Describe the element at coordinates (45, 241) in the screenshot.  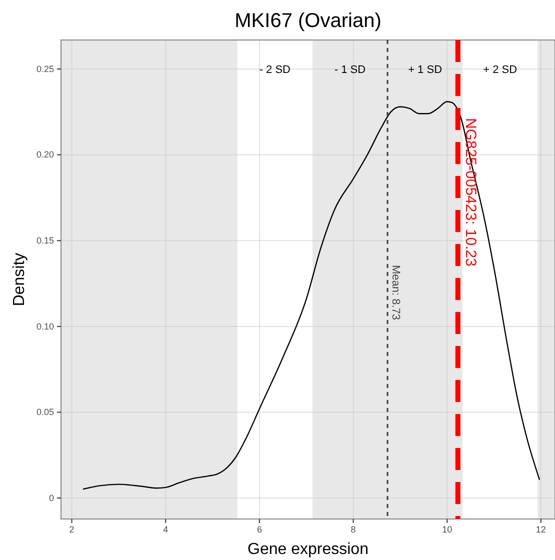
I see `y-tick-label: 0.15` at that location.